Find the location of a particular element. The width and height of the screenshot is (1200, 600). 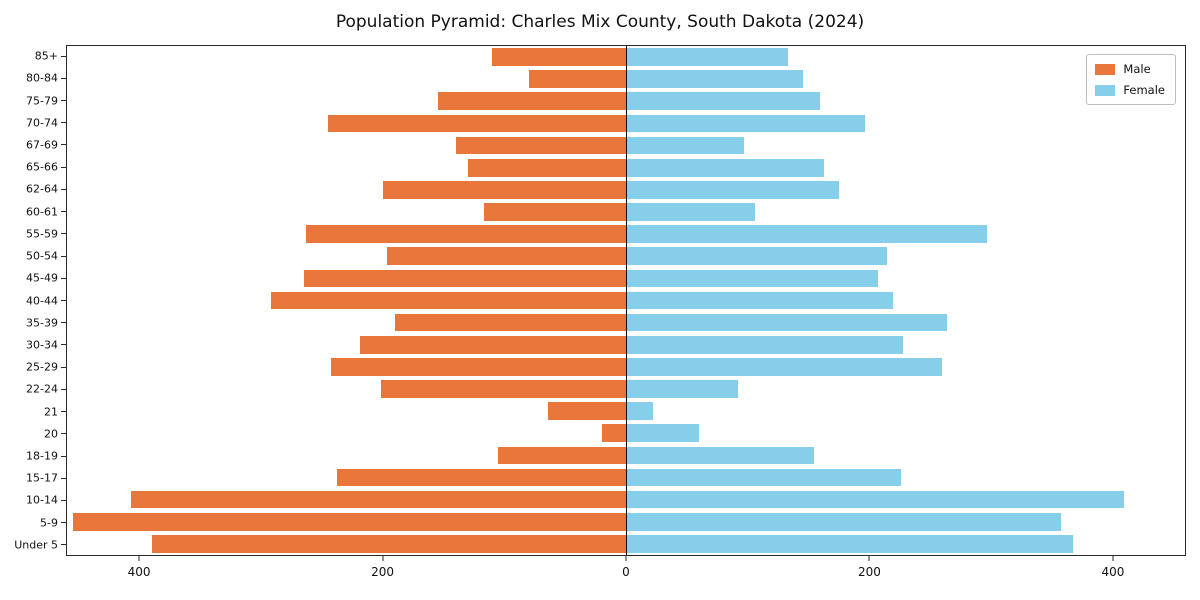

age-row-85+ is located at coordinates (626, 57).